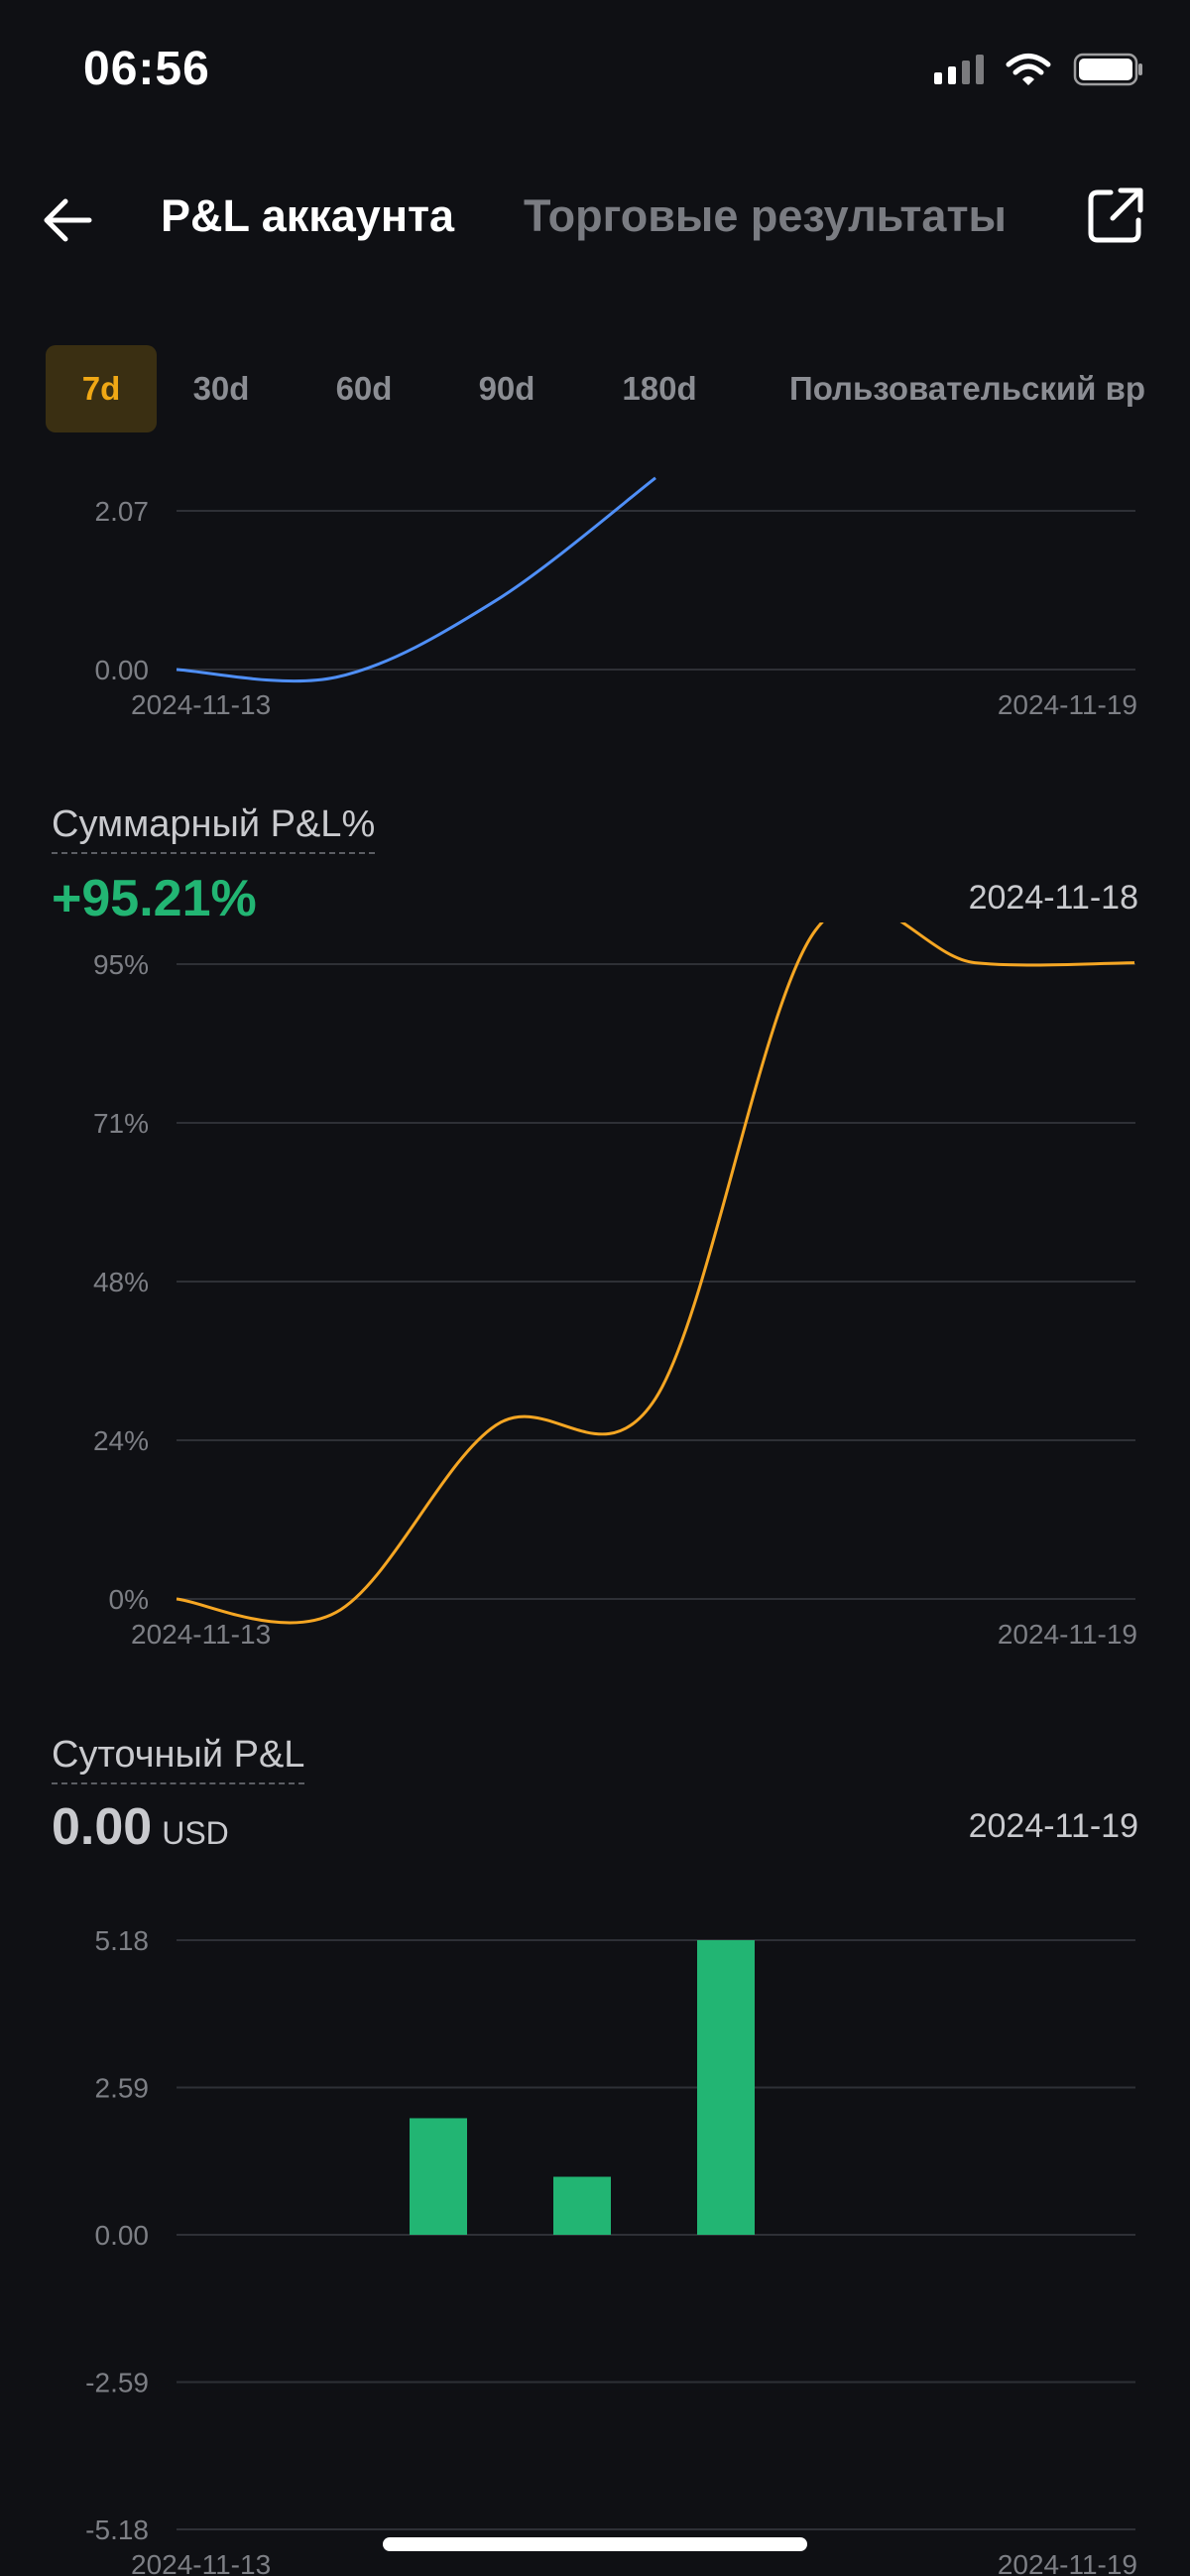 This screenshot has width=1190, height=2576. What do you see at coordinates (195, 1833) in the screenshot?
I see `daily-pnl-unit: USD` at bounding box center [195, 1833].